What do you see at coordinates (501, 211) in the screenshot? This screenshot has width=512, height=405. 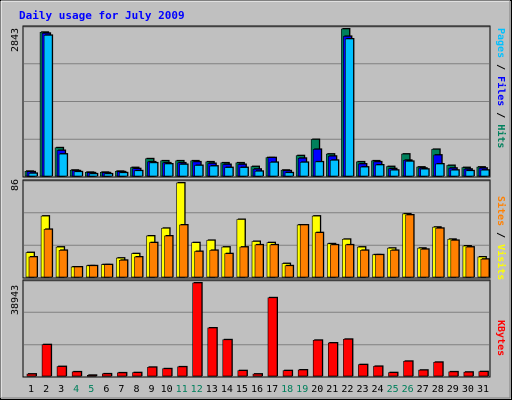 I see `legend-text: Sites` at bounding box center [501, 211].